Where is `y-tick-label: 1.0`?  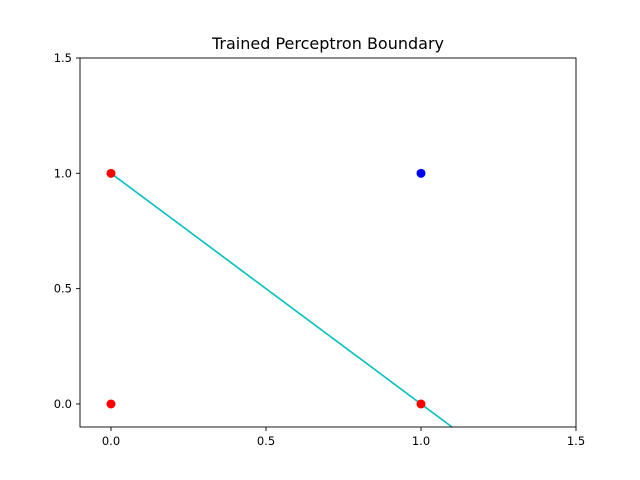 y-tick-label: 1.0 is located at coordinates (63, 173).